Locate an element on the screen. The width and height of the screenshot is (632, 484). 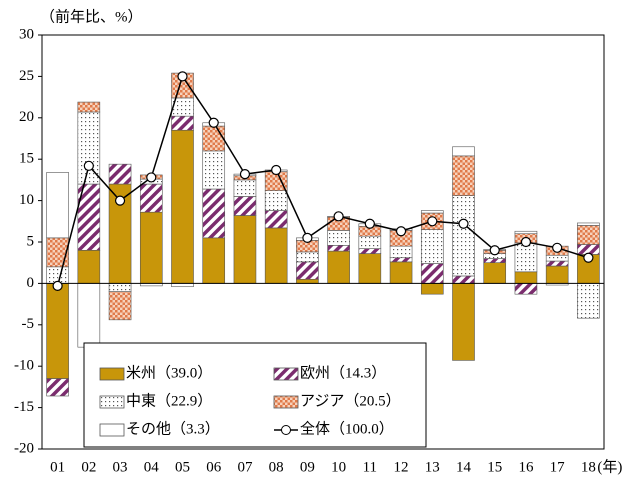
y-tick-label: 30 is located at coordinates (26, 34).